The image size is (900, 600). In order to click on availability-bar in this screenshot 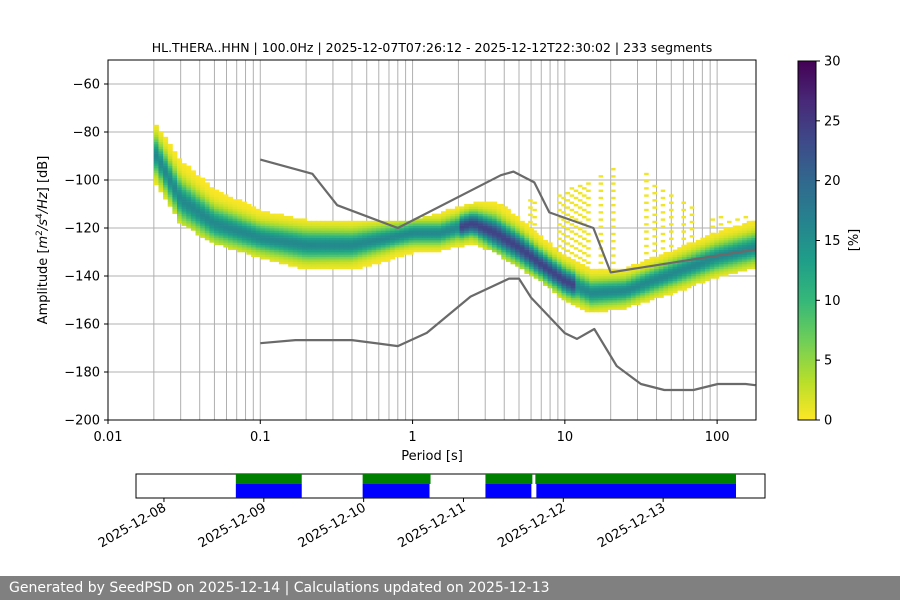, I will do `click(396, 479)`.